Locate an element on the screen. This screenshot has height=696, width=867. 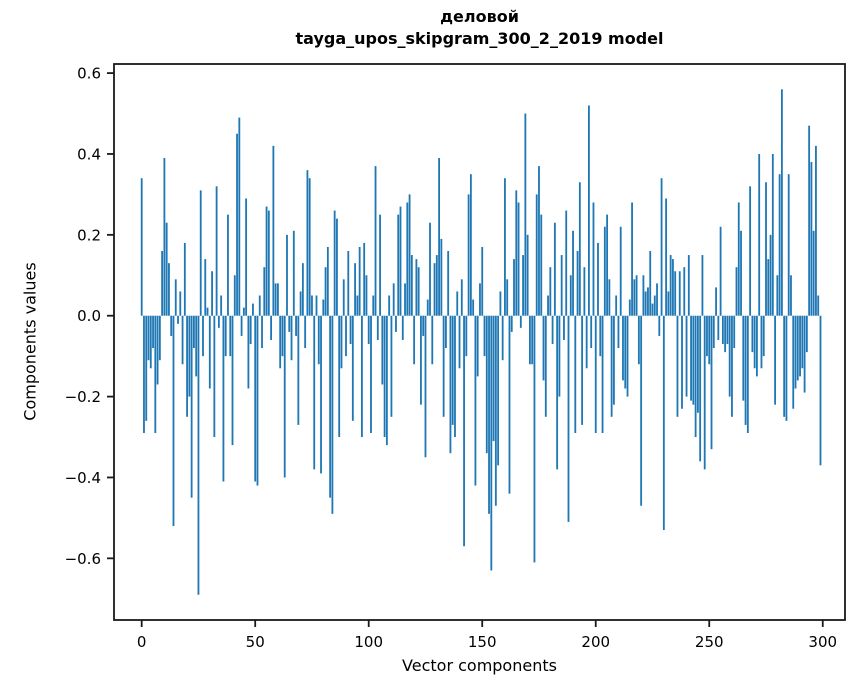
chart-title-model: tayga_upos_skipgram_300_2_2019 model is located at coordinates (479, 38).